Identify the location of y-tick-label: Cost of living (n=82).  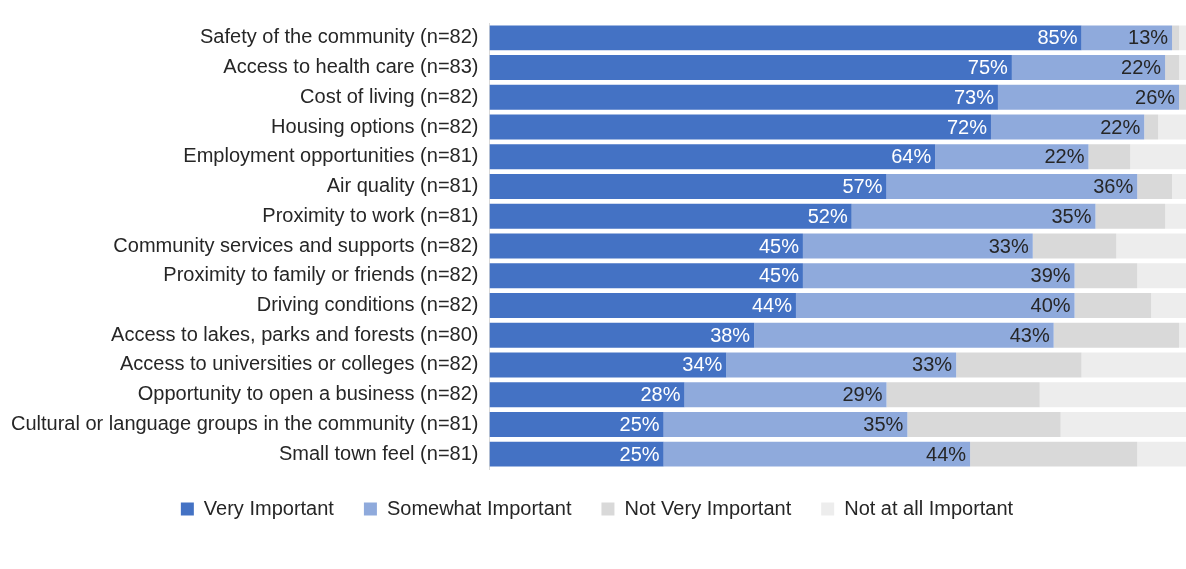
(389, 95).